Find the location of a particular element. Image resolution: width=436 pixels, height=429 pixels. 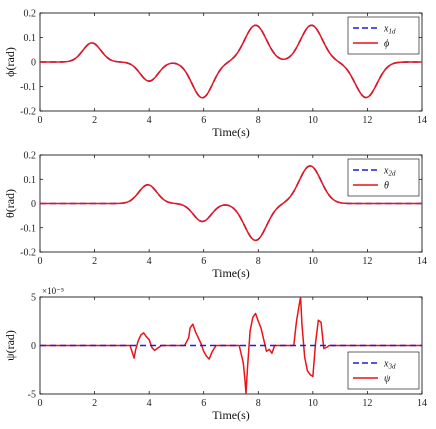

legend: x1d ϕ is located at coordinates (383, 35).